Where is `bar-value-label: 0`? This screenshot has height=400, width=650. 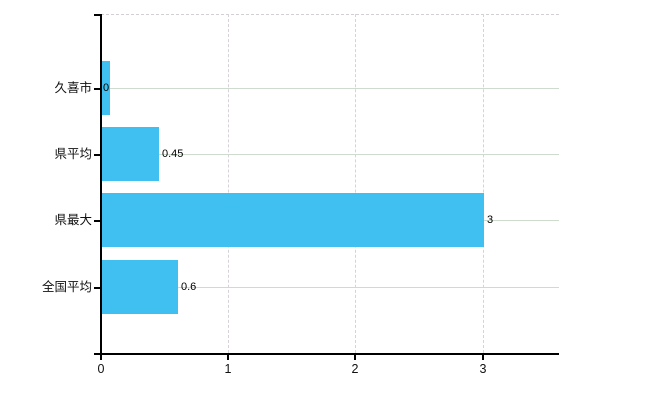 bar-value-label: 0 is located at coordinates (106, 88).